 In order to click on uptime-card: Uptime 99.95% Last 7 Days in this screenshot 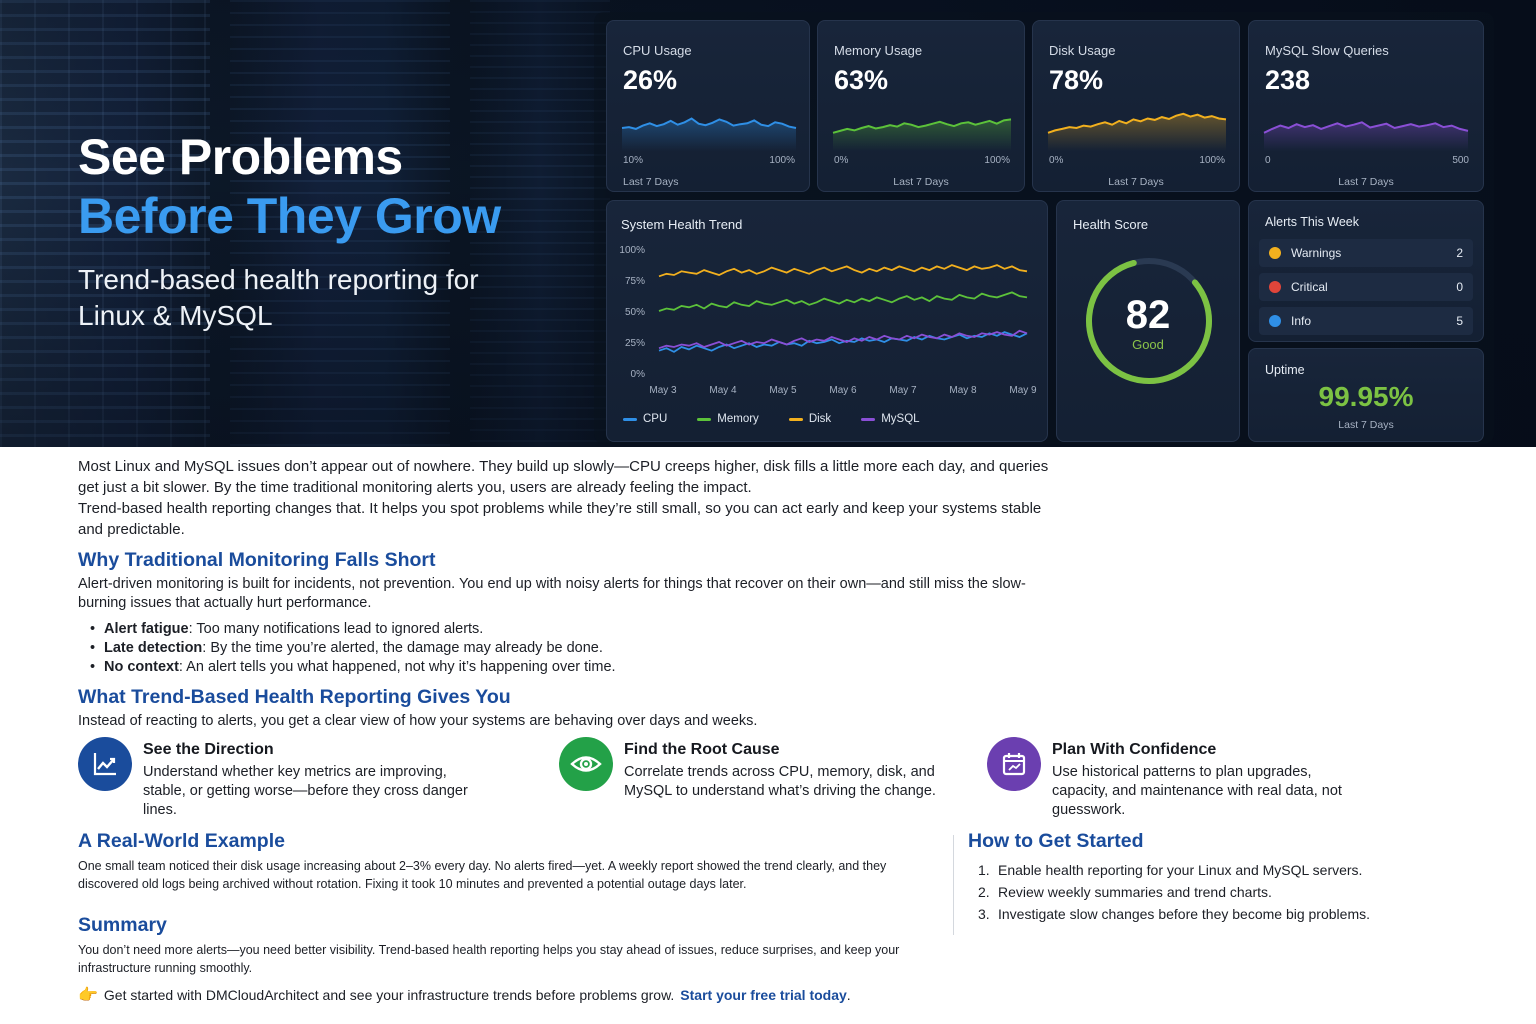, I will do `click(1366, 395)`.